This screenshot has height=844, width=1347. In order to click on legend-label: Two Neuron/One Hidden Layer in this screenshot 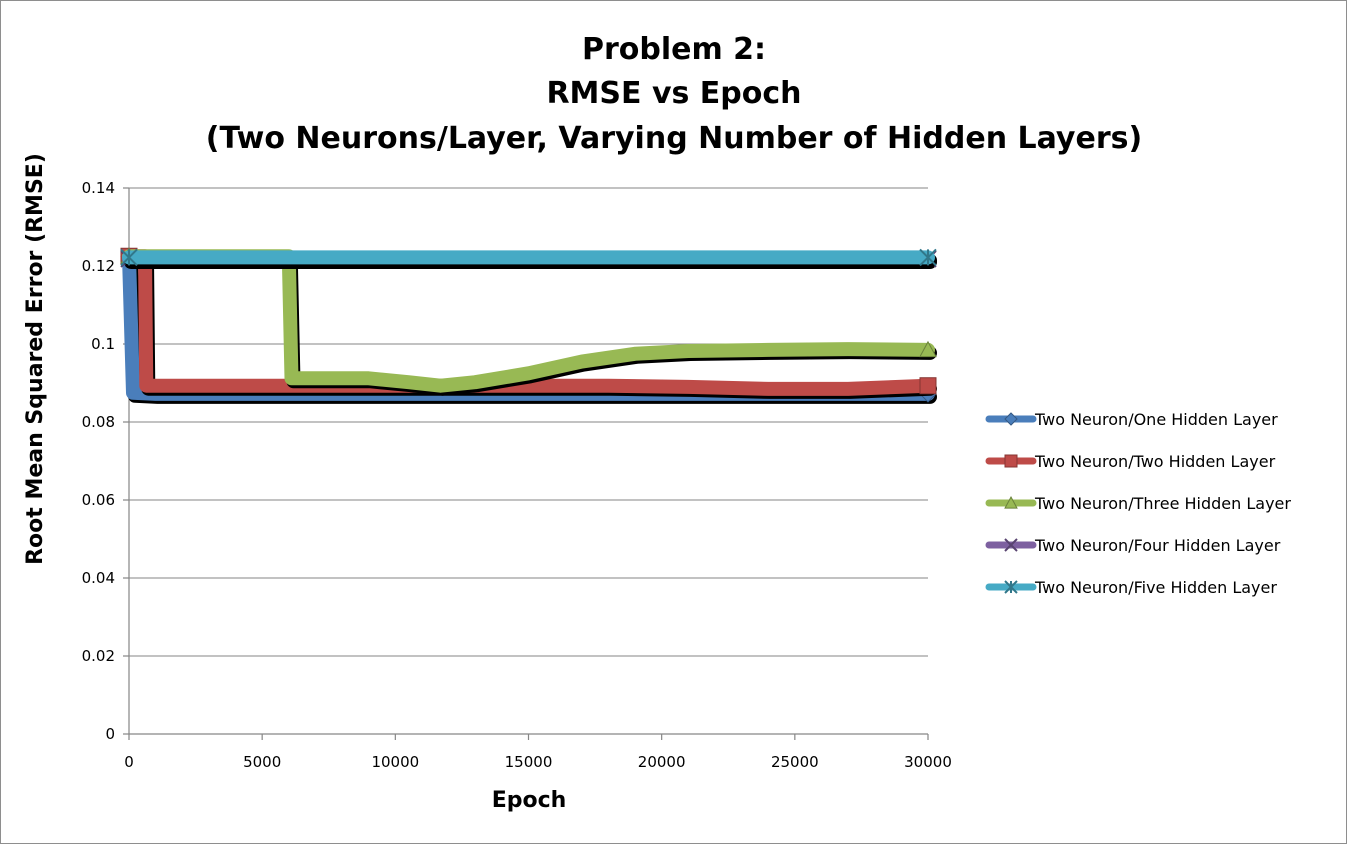, I will do `click(1156, 419)`.